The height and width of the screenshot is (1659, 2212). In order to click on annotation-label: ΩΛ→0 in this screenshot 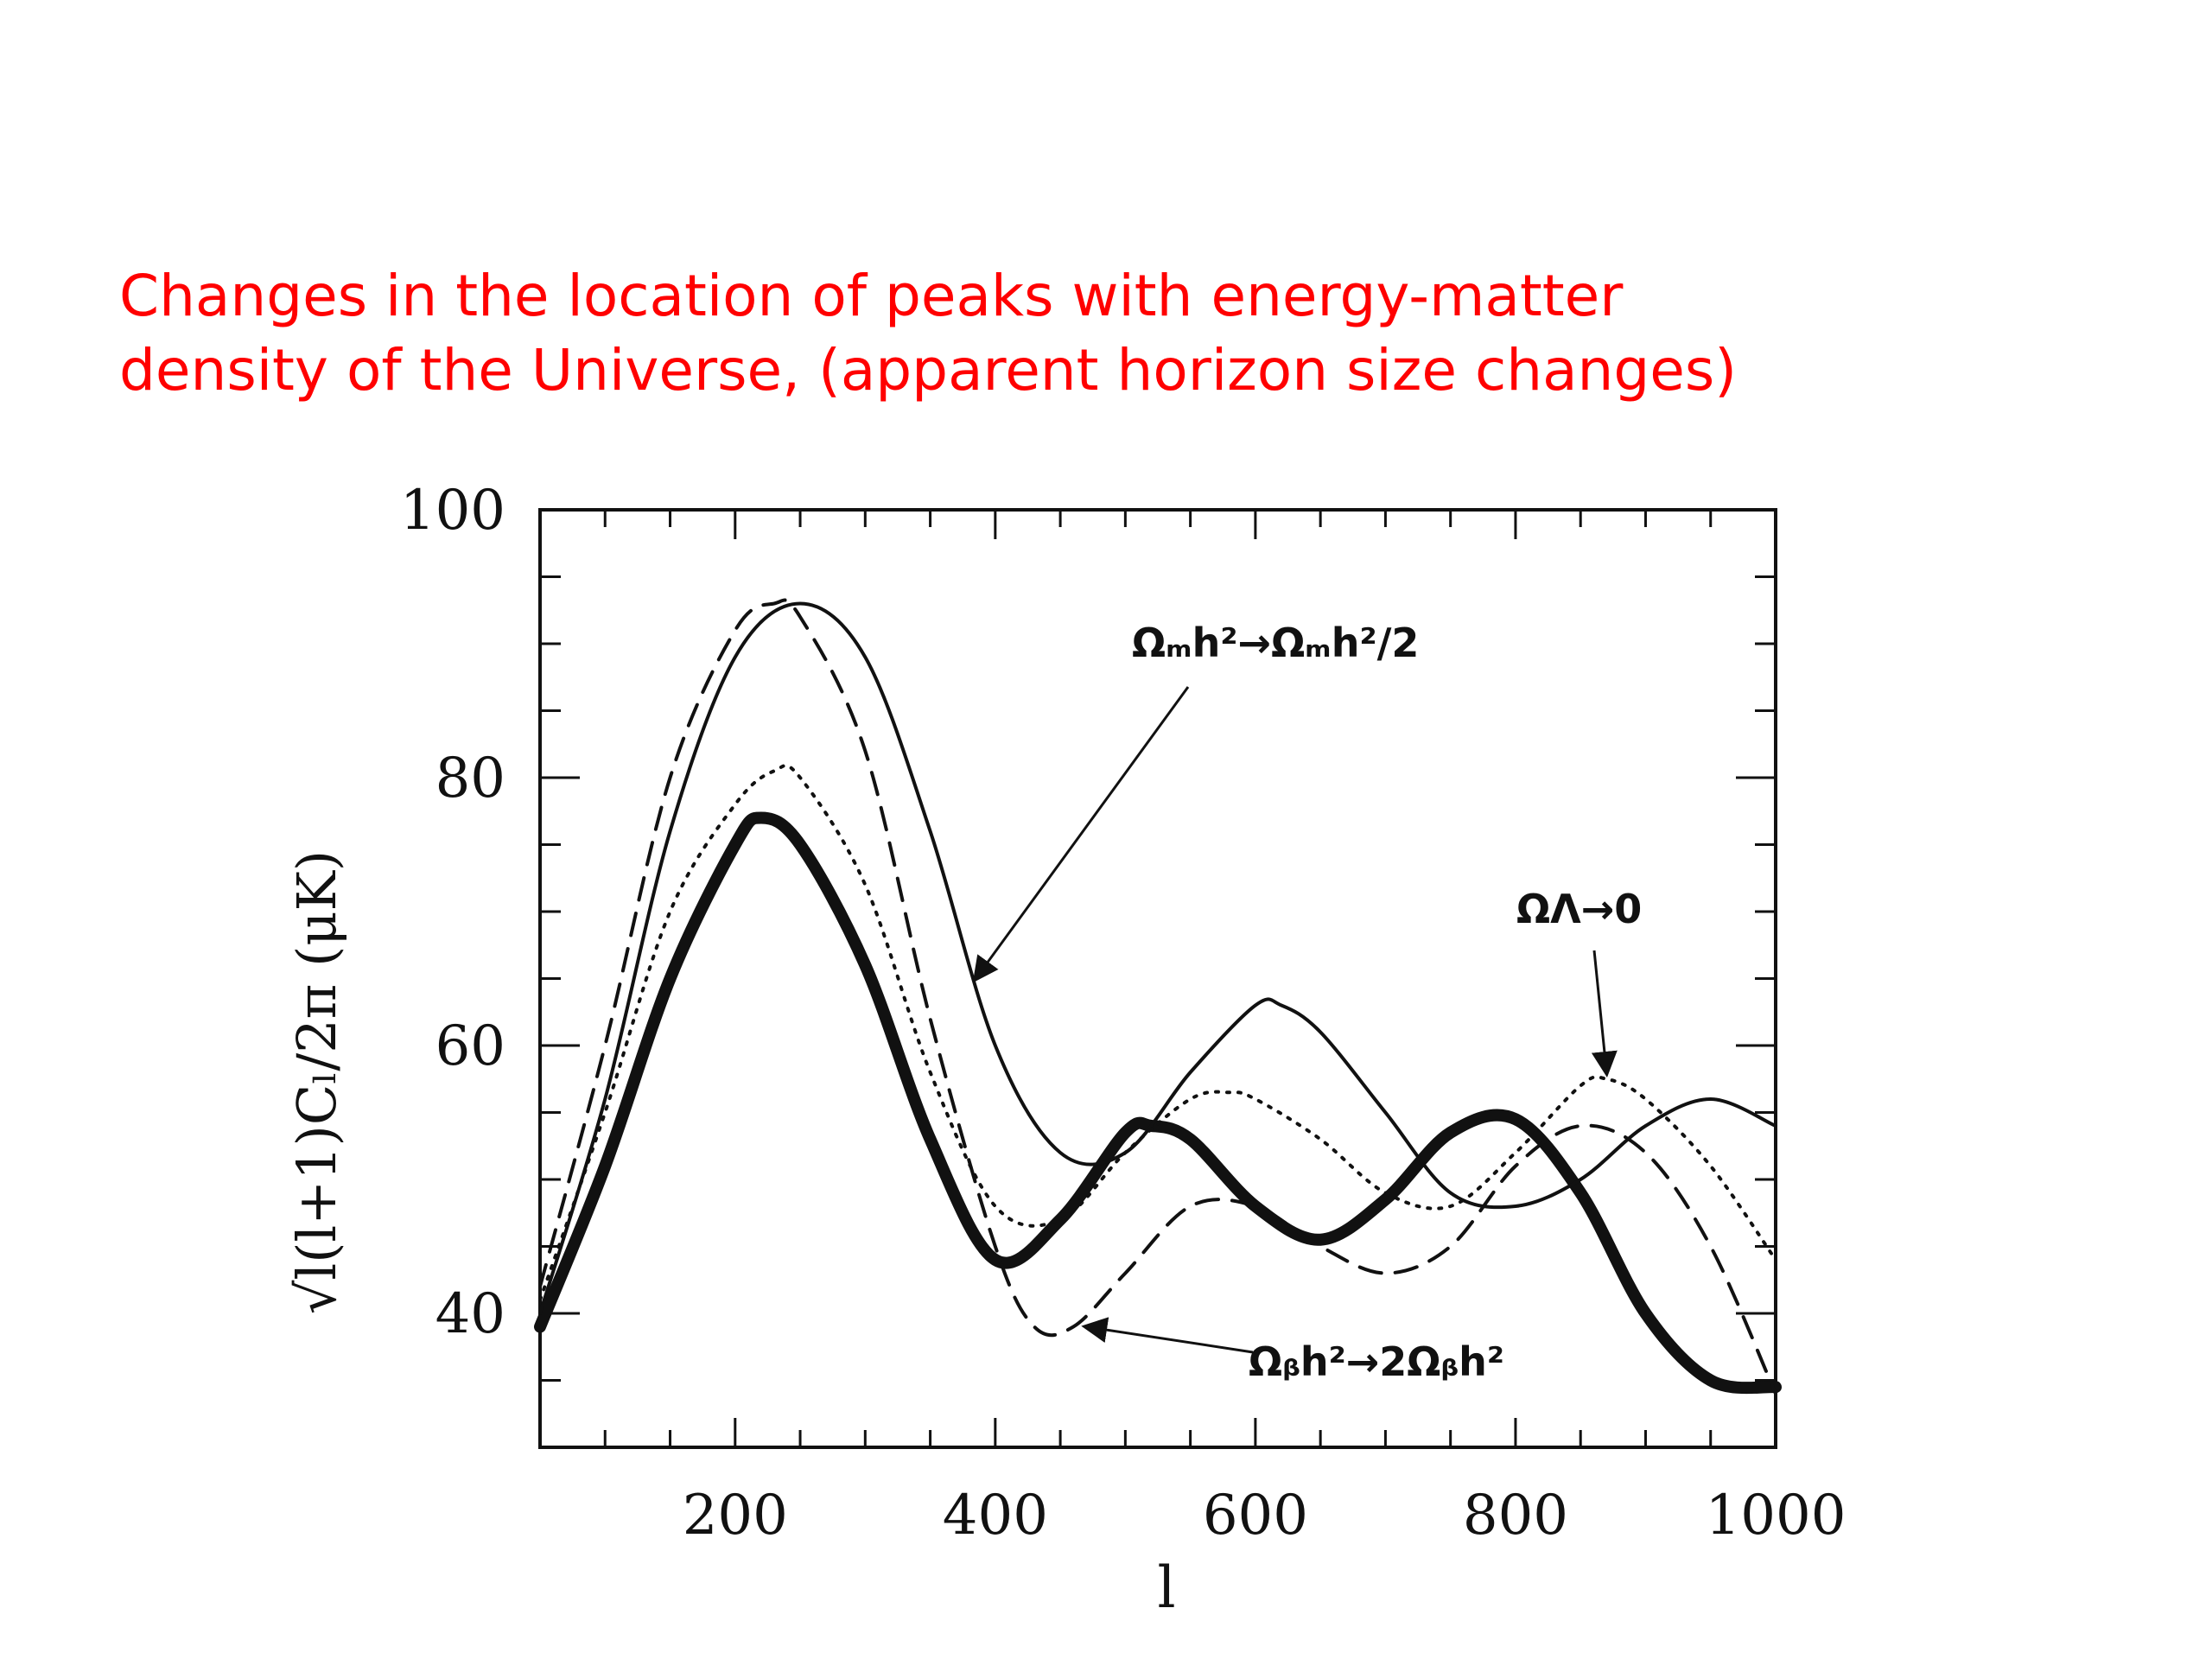, I will do `click(1579, 909)`.